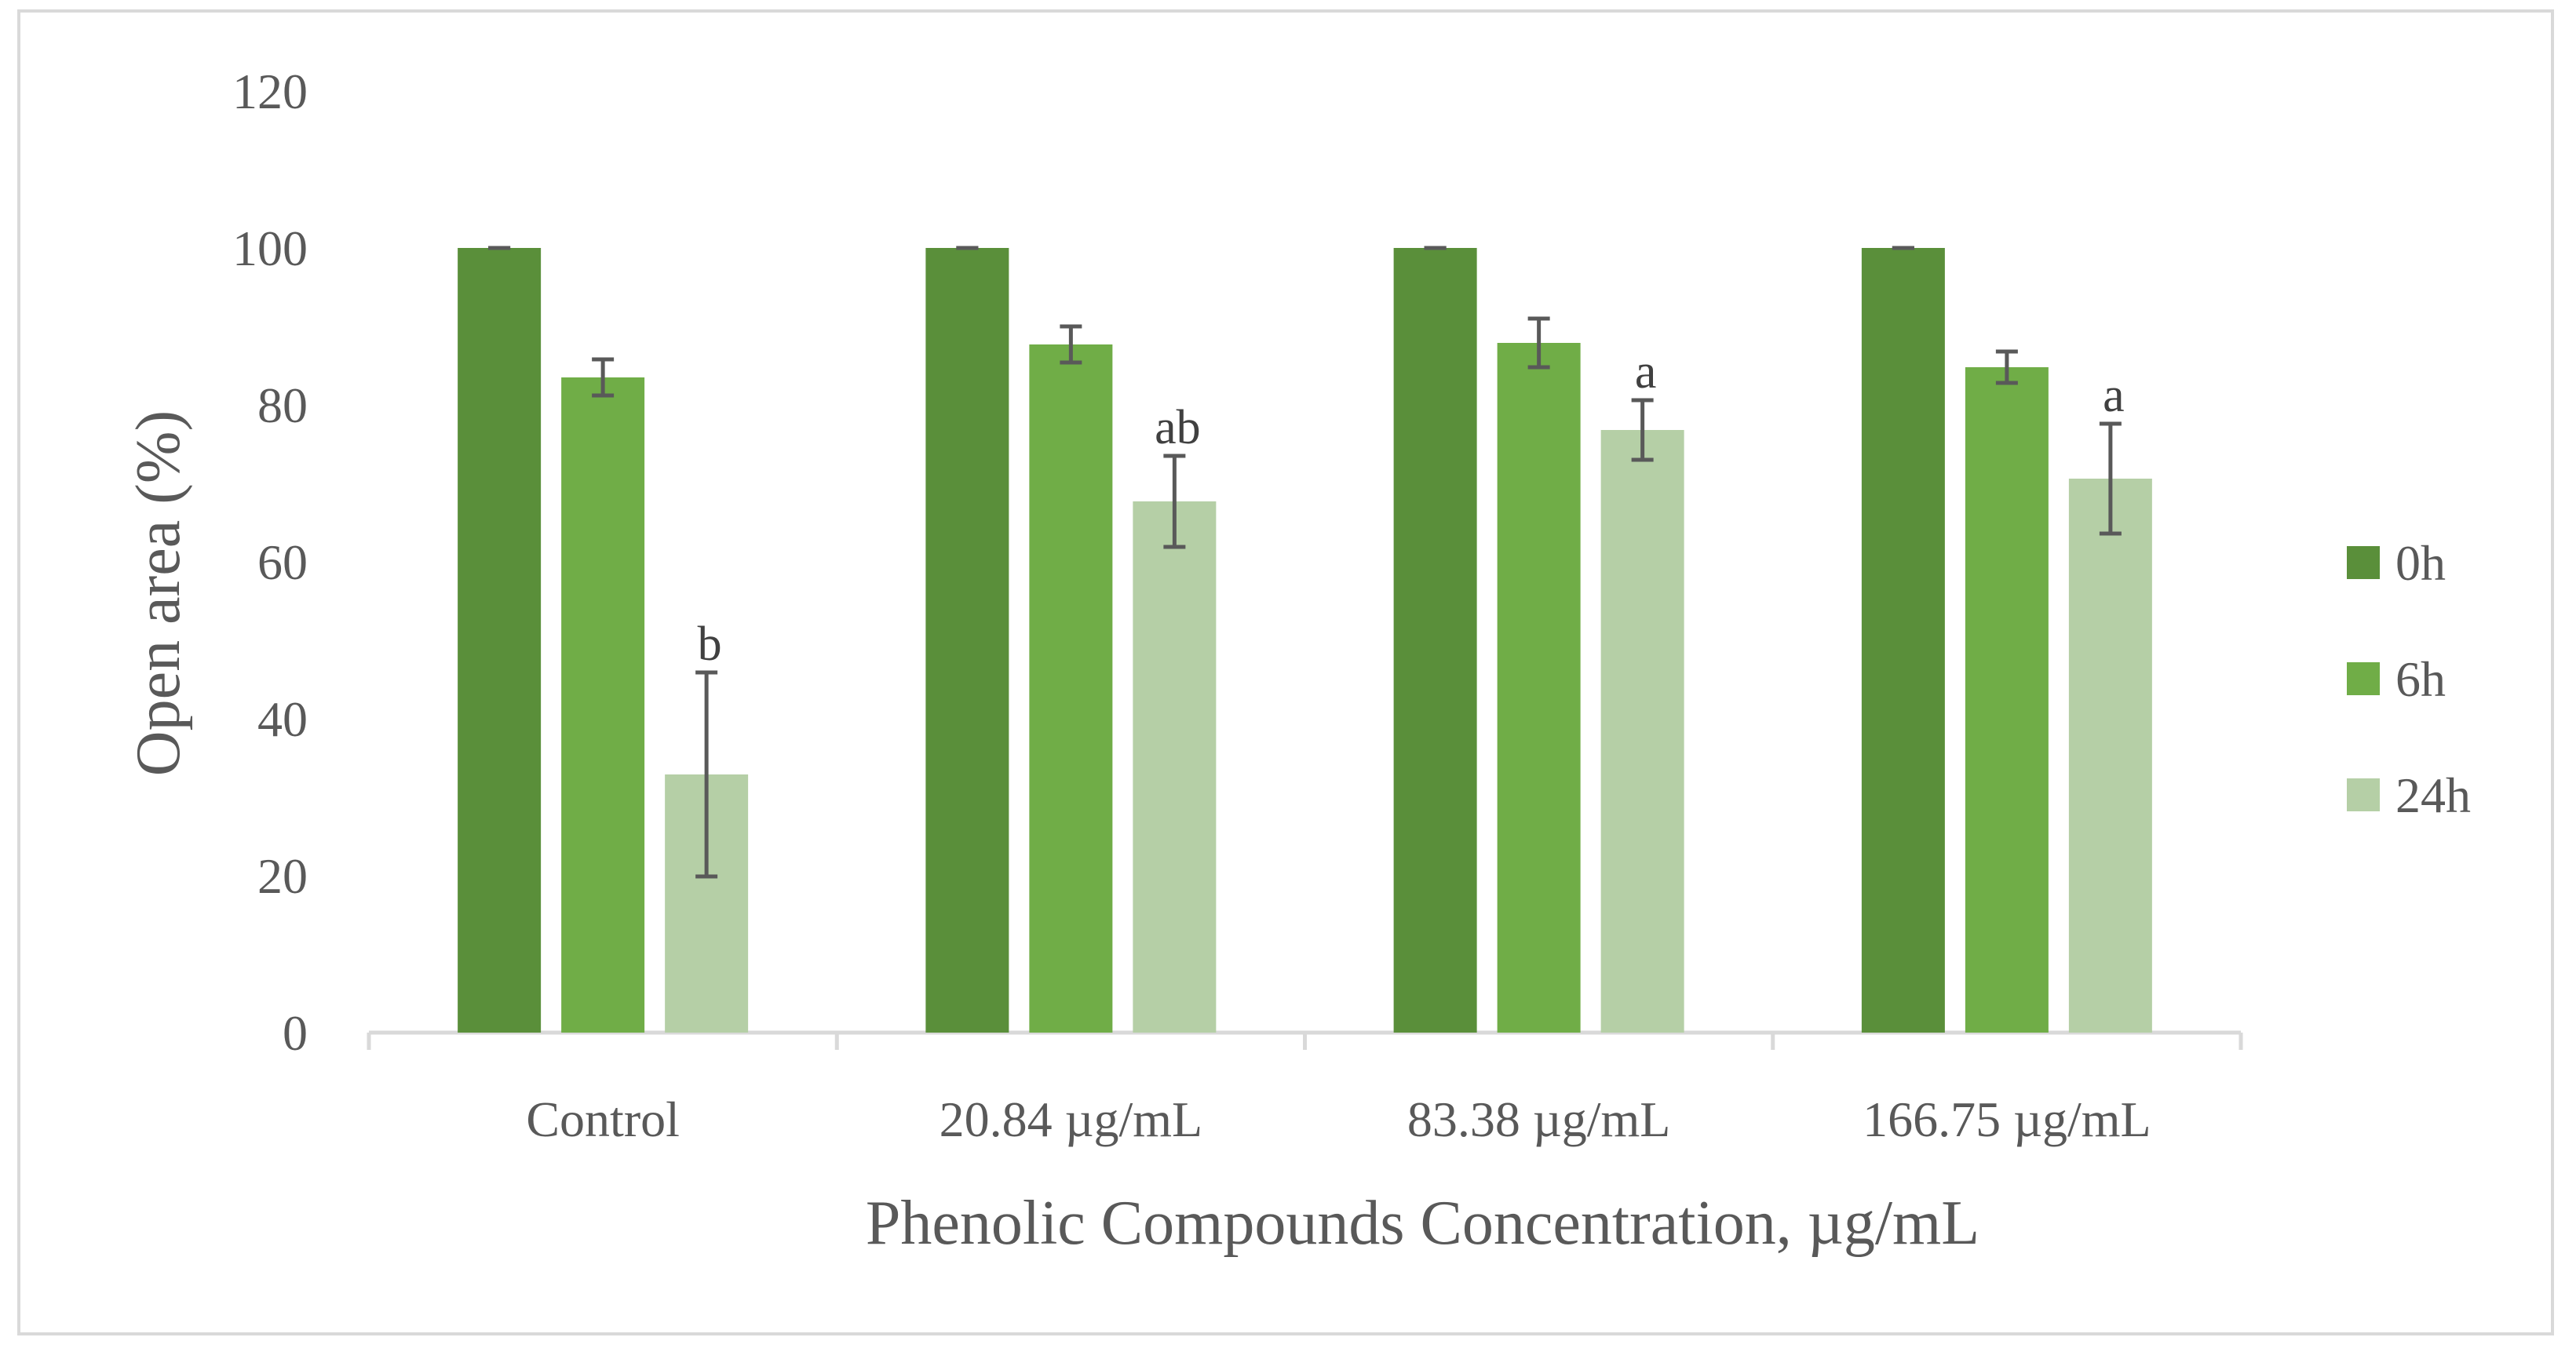 The image size is (2576, 1370). What do you see at coordinates (1646, 372) in the screenshot?
I see `significance-label-2: a` at bounding box center [1646, 372].